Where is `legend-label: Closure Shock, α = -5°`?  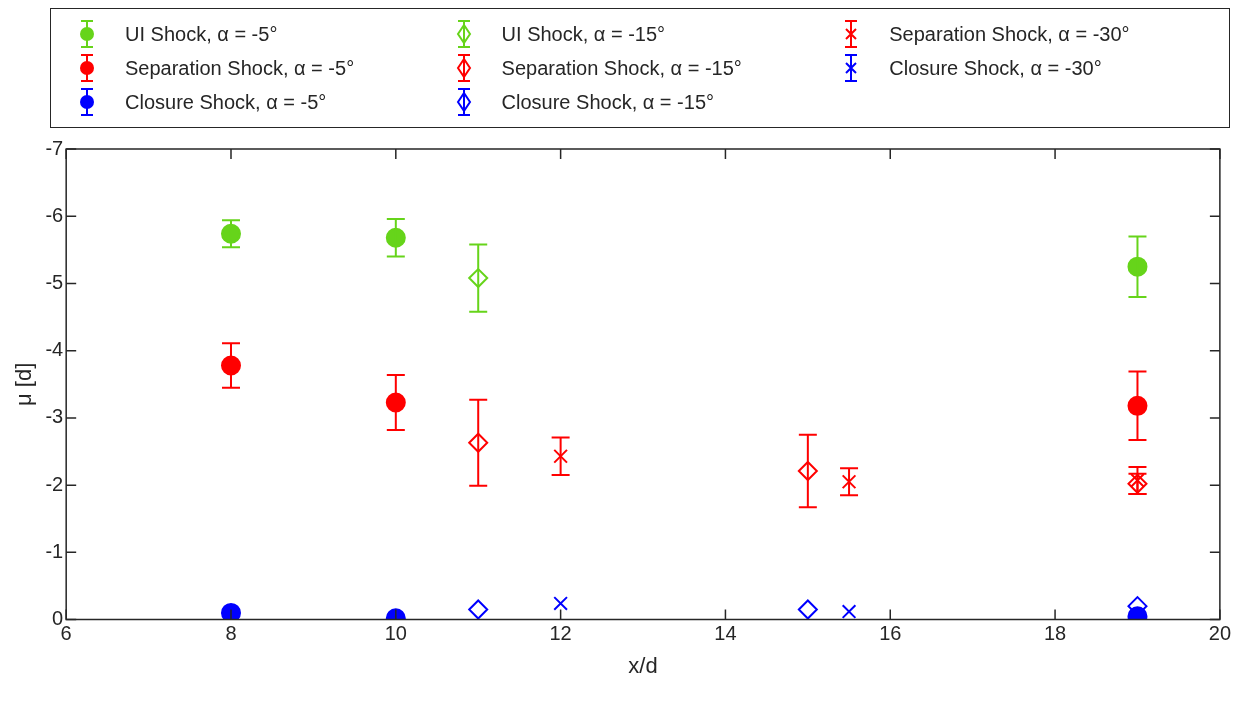 legend-label: Closure Shock, α = -5° is located at coordinates (226, 102).